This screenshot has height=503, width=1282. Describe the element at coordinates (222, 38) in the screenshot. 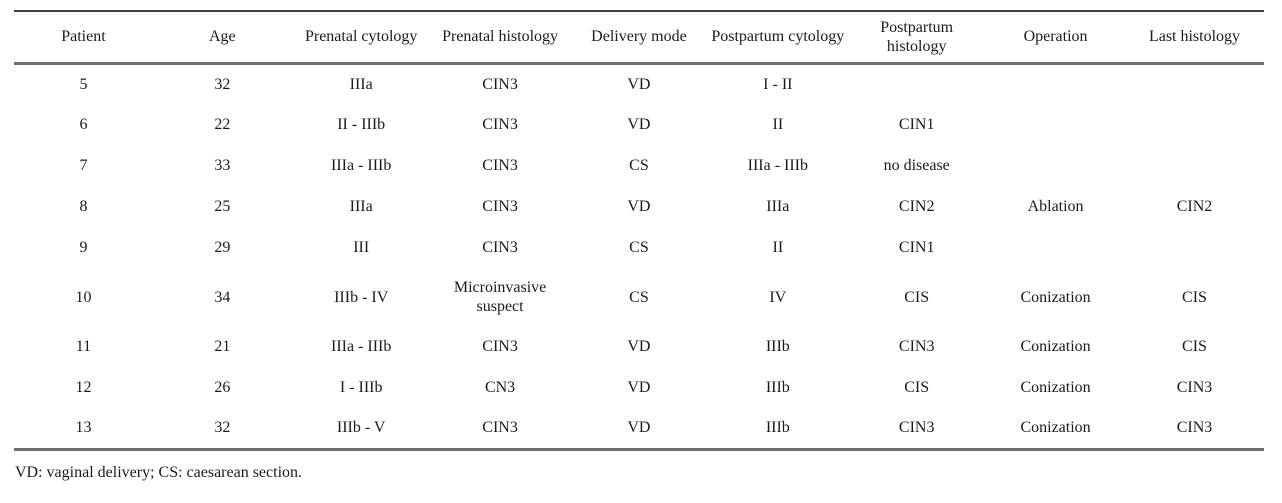

I see `column-header: Age` at that location.